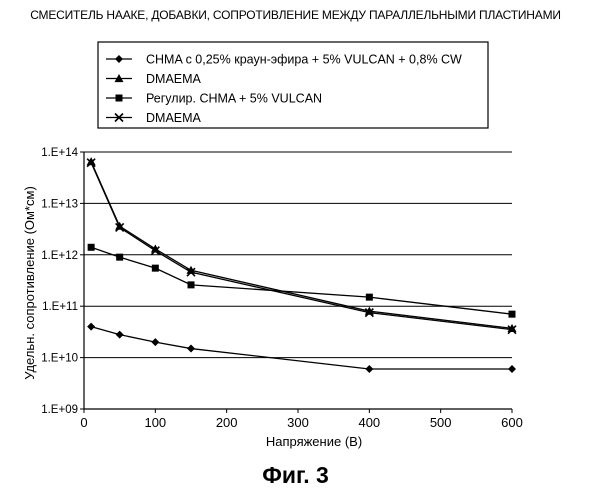  I want to click on y-tick-label: 1.E+14, so click(59, 153).